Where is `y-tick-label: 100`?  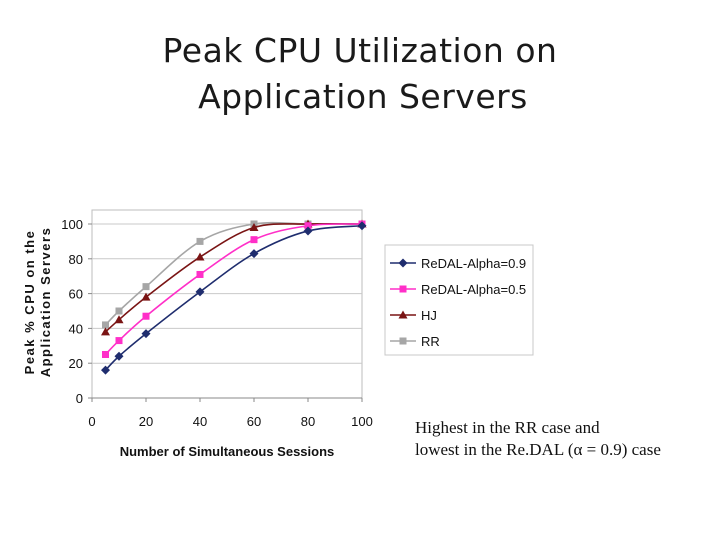 y-tick-label: 100 is located at coordinates (72, 224).